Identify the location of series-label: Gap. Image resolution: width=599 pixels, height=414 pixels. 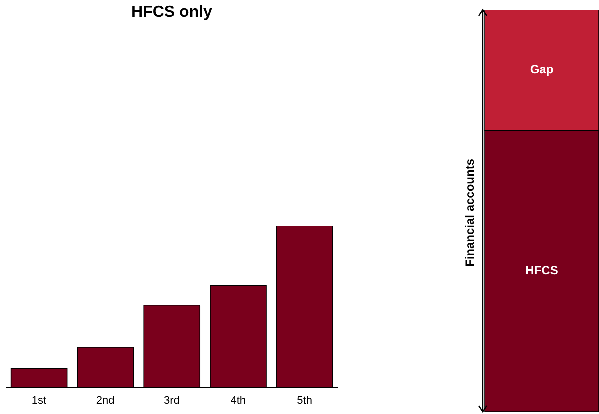
(542, 69).